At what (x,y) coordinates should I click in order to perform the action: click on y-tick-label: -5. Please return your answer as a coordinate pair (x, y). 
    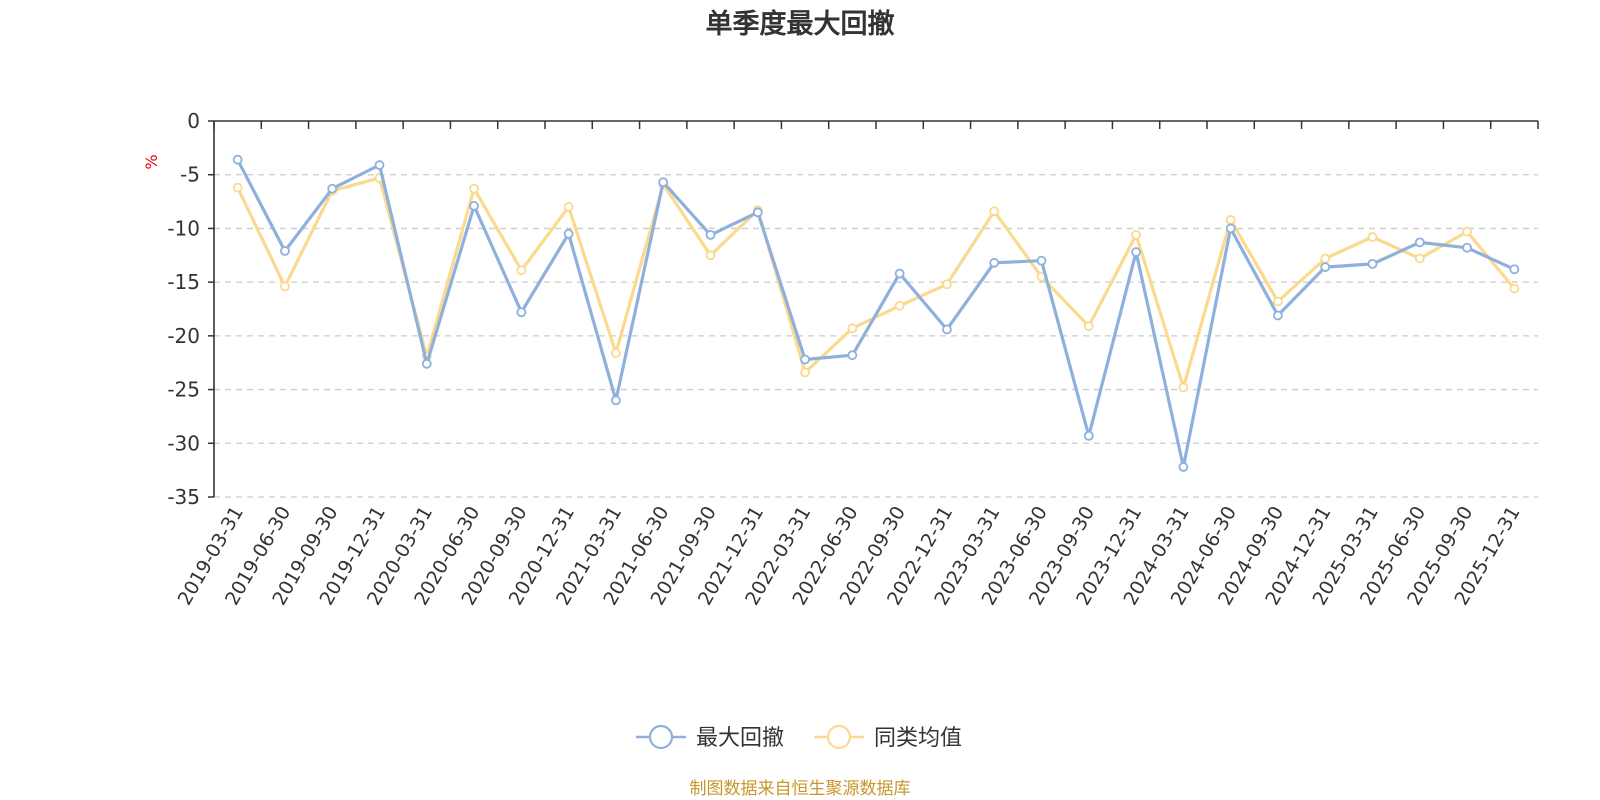
    Looking at the image, I should click on (190, 175).